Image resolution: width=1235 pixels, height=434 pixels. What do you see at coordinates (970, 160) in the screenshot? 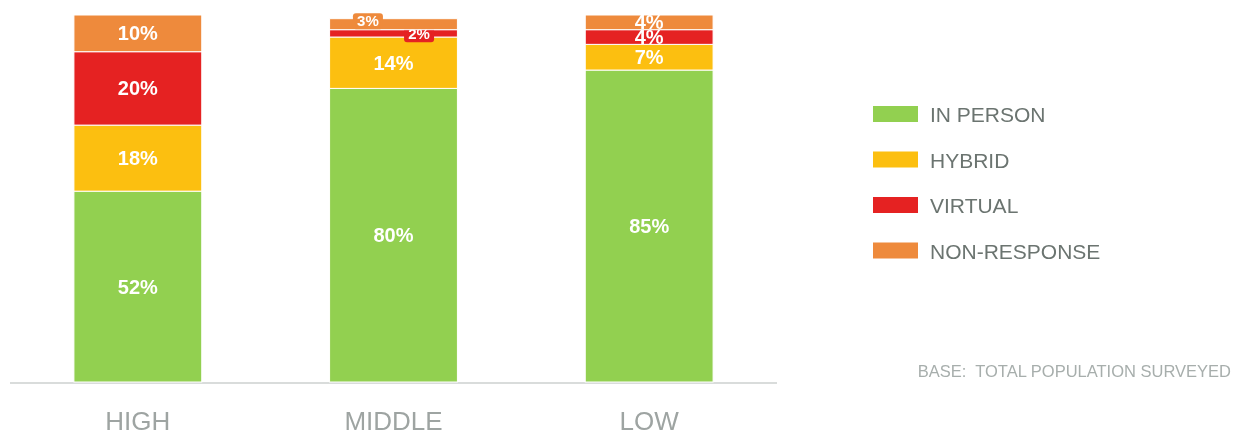
I see `legend-label: HYBRID` at bounding box center [970, 160].